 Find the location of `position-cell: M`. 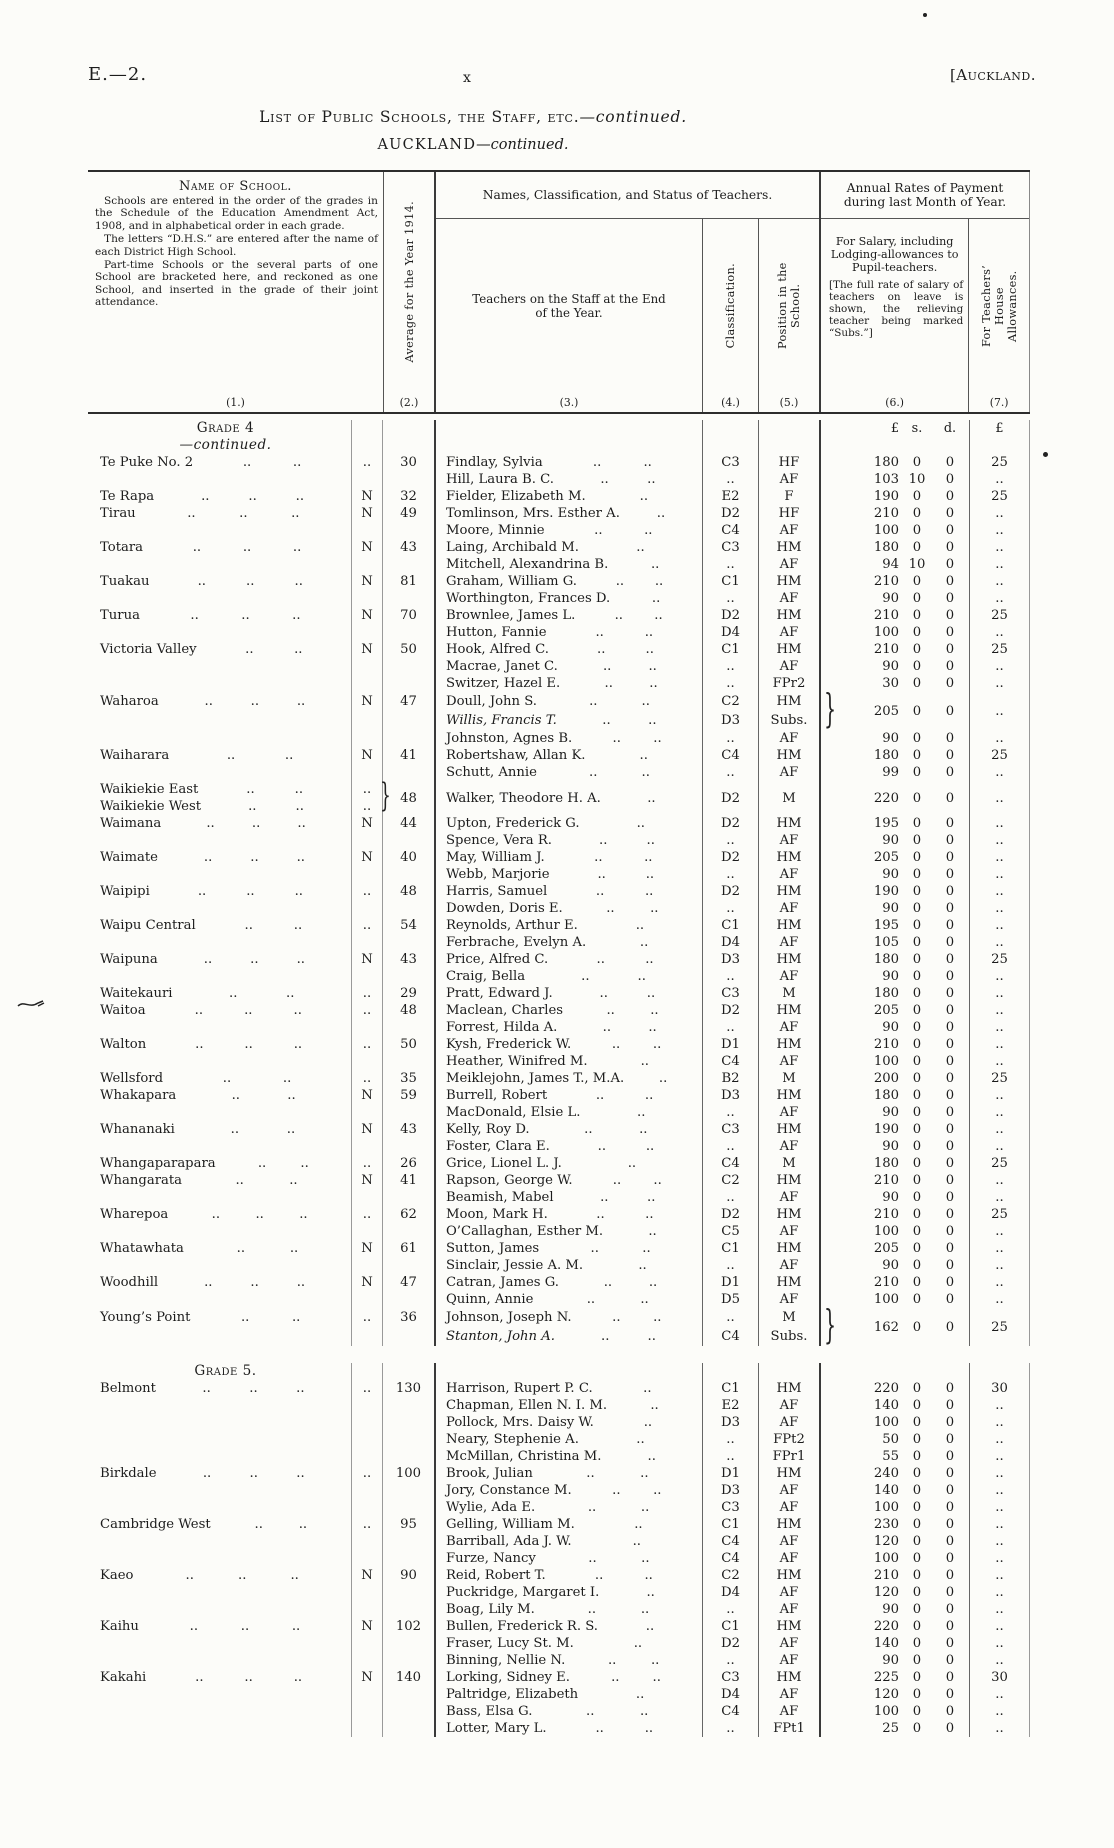

position-cell: M is located at coordinates (788, 1163).